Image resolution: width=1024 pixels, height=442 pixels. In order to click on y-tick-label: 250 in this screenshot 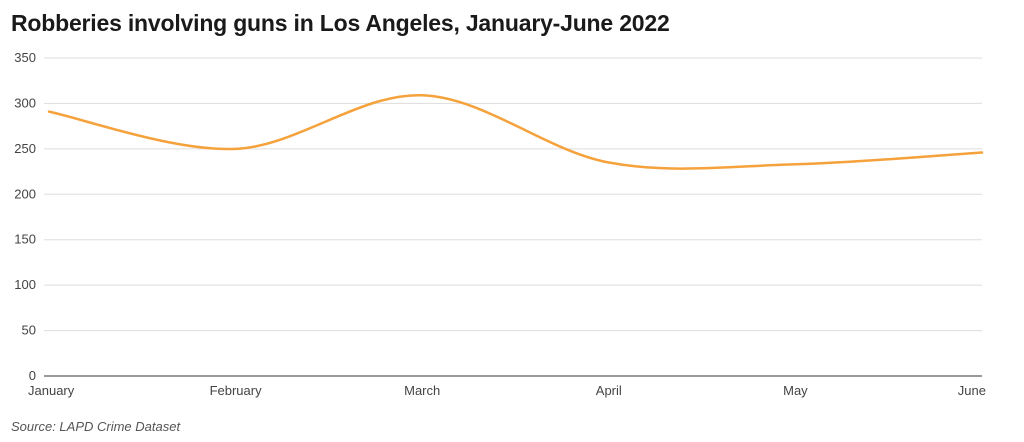, I will do `click(25, 148)`.